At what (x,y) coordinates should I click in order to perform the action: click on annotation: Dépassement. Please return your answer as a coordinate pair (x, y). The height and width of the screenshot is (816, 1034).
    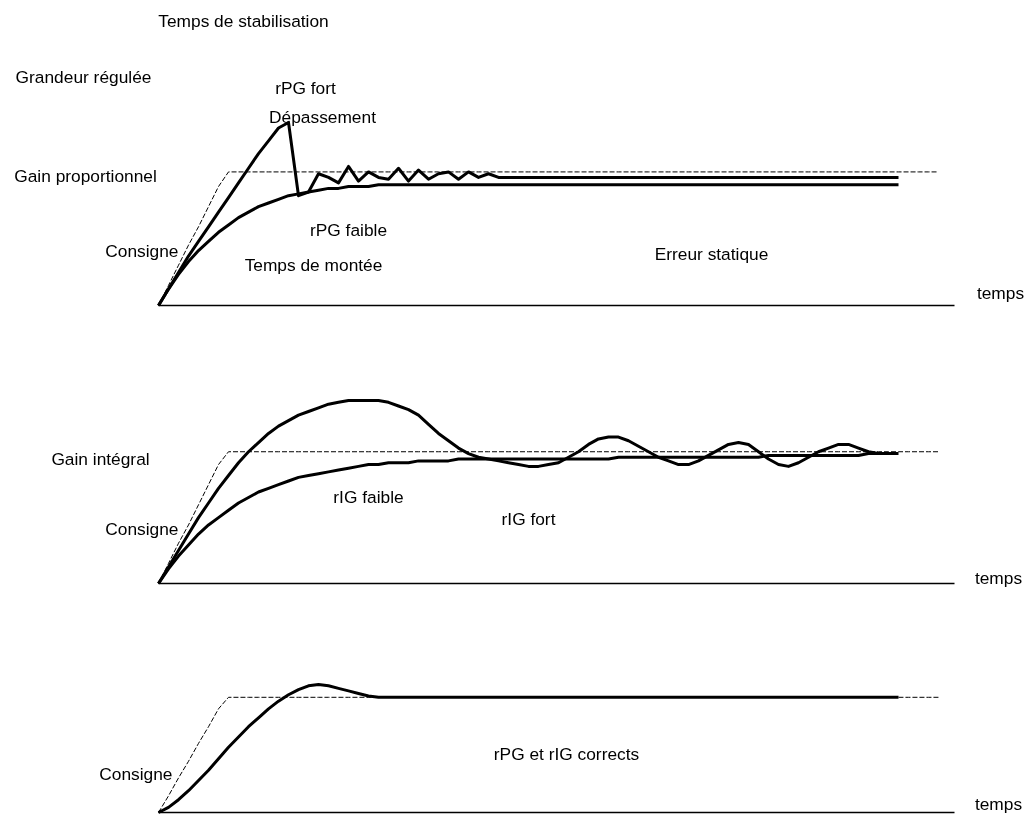
    Looking at the image, I should click on (323, 117).